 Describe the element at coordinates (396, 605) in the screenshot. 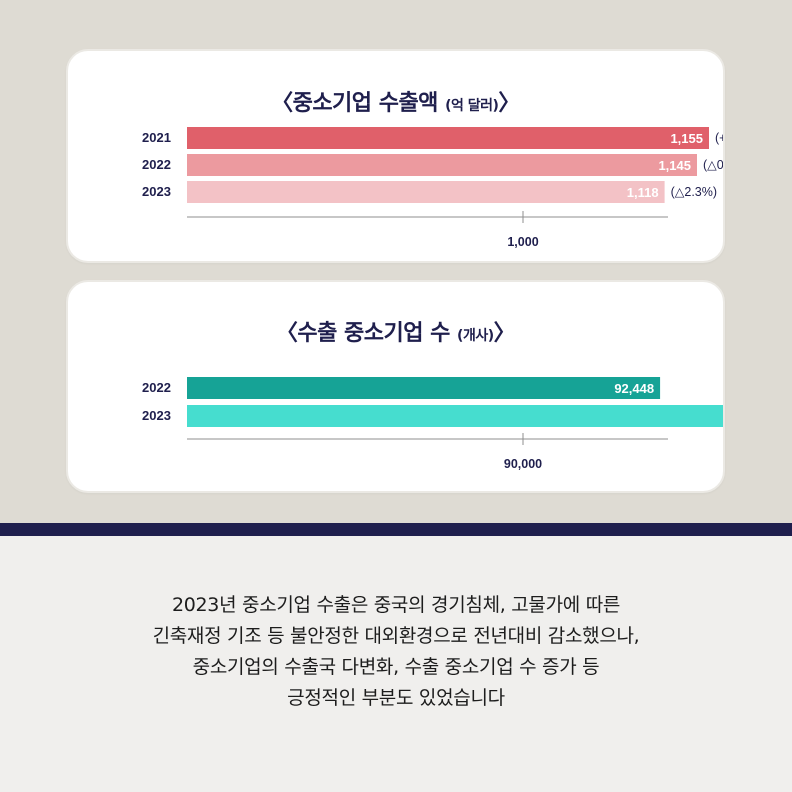

I see `caption-line-1: 2023년 중소기업 수출은 중국의 경기침체, 고물가에 따른` at that location.